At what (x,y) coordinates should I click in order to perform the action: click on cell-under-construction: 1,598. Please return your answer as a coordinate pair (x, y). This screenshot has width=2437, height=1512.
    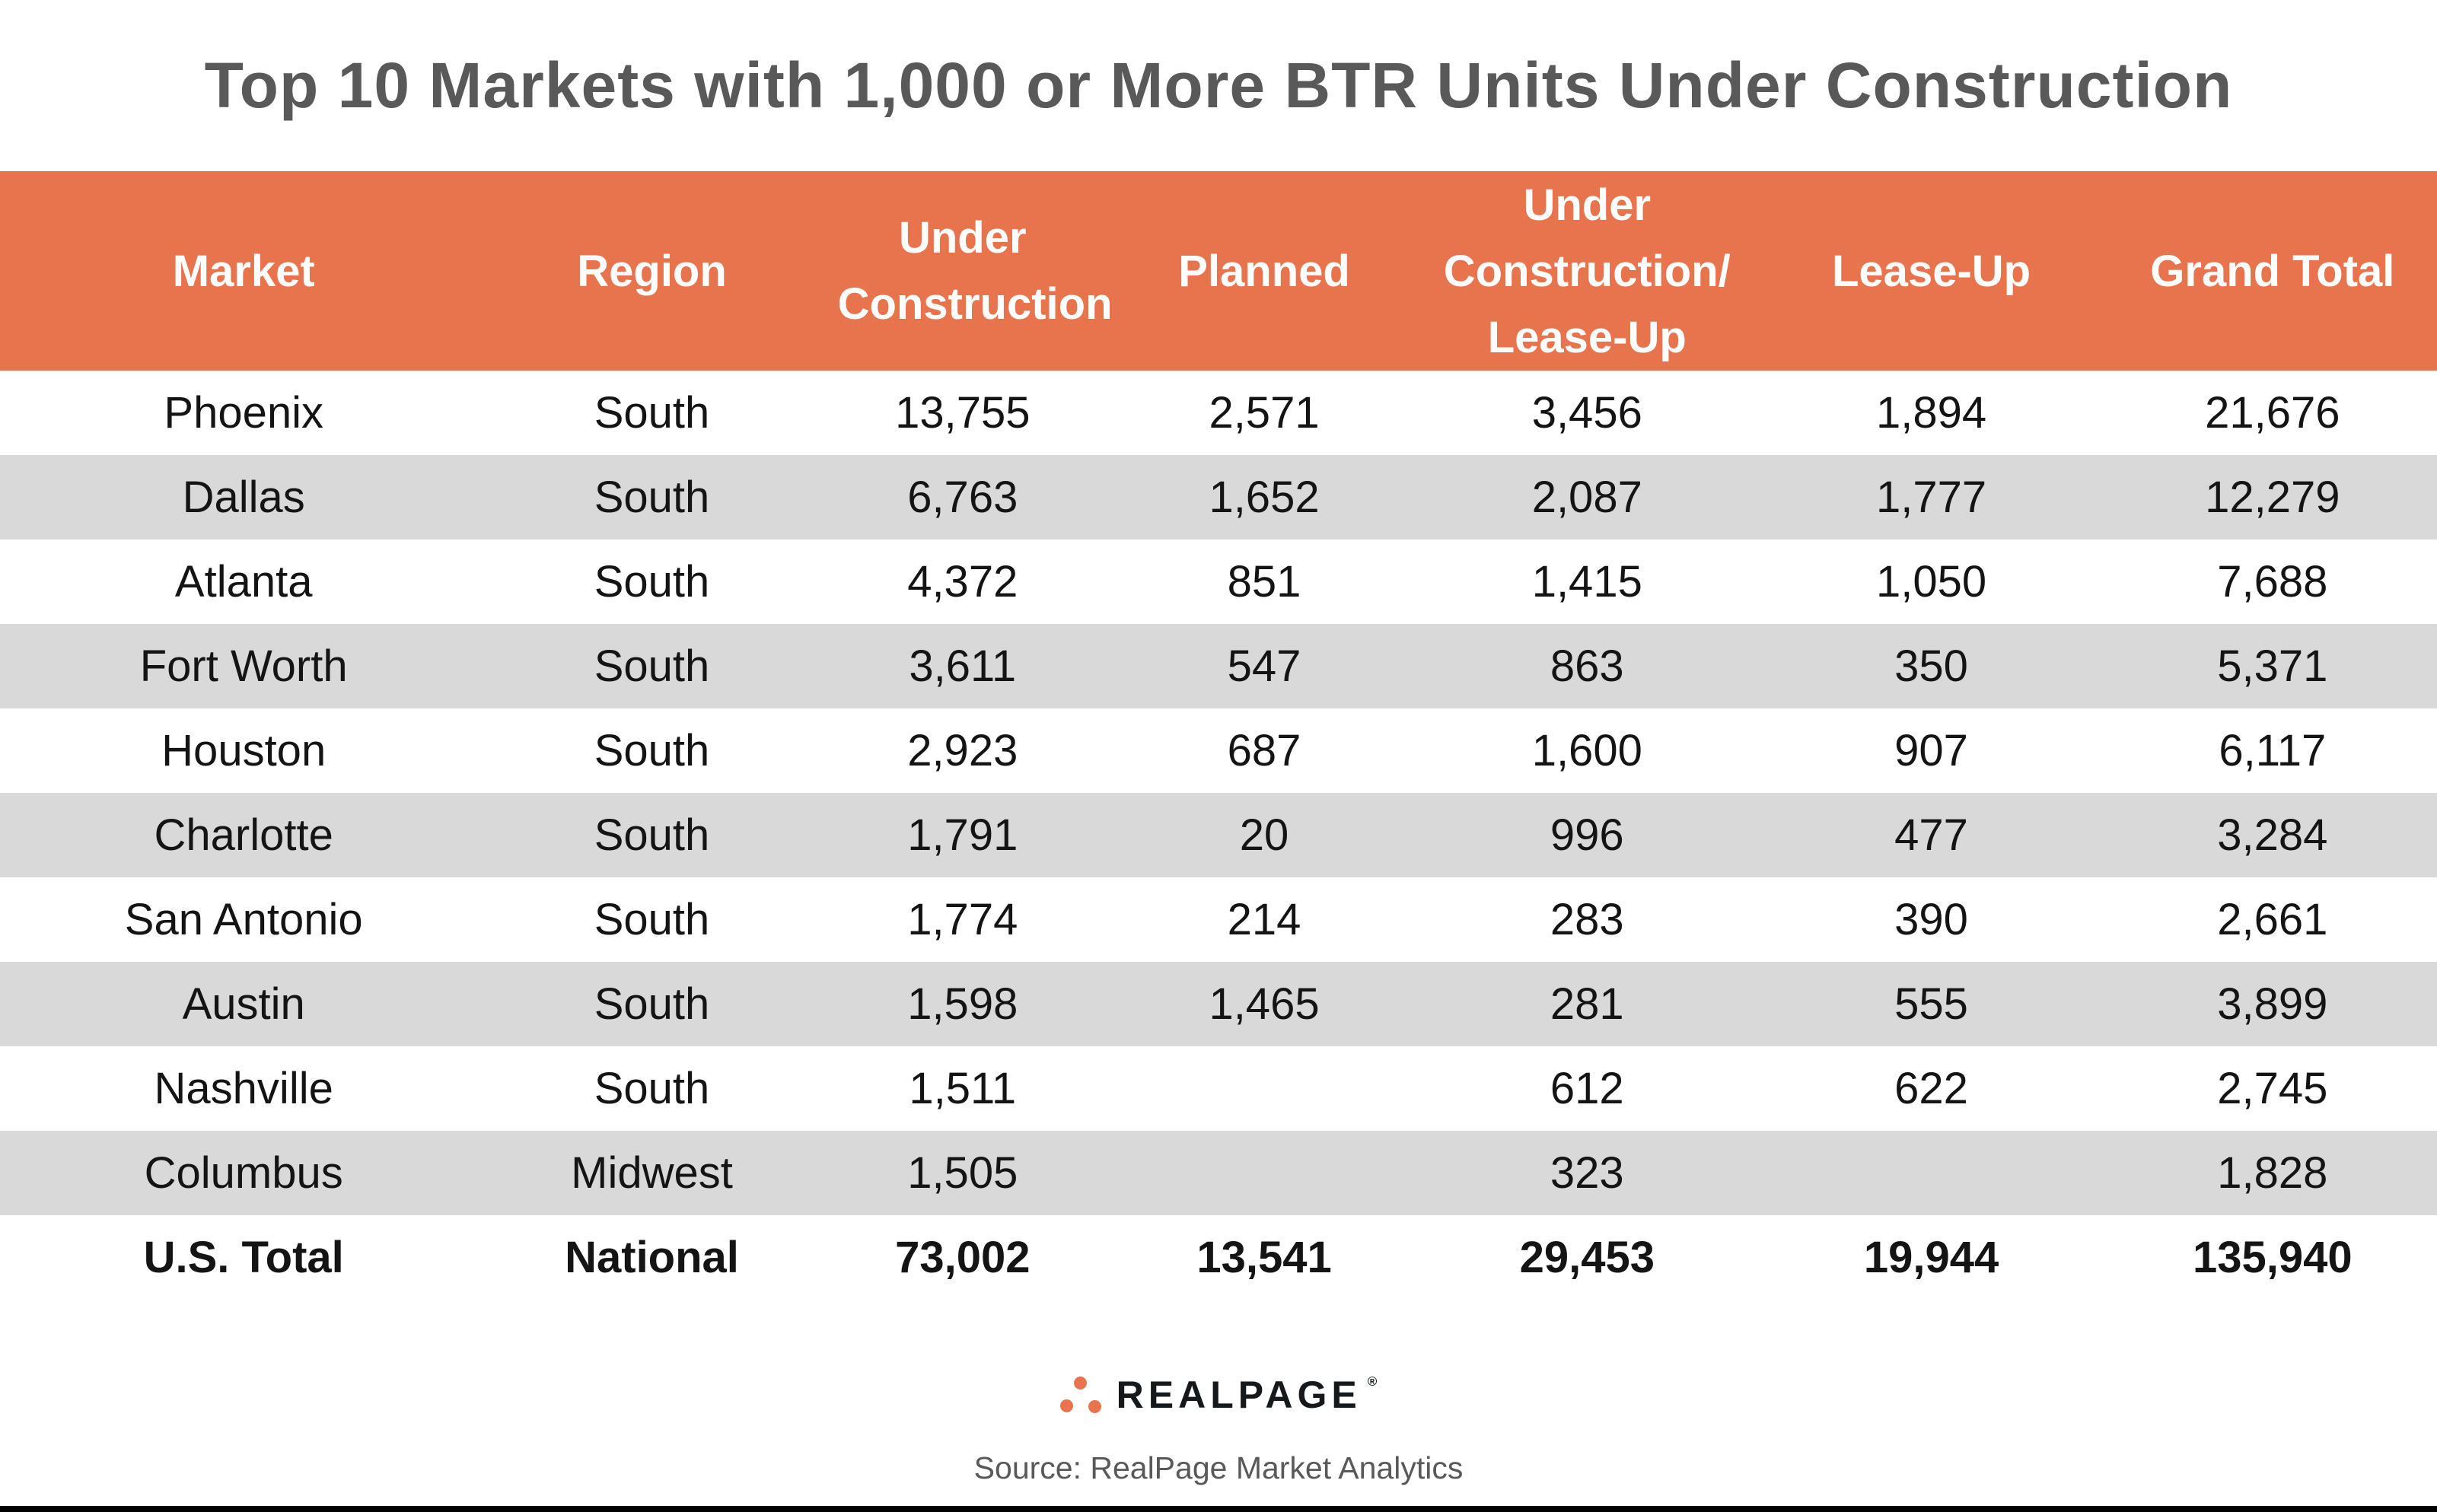
    Looking at the image, I should click on (962, 1004).